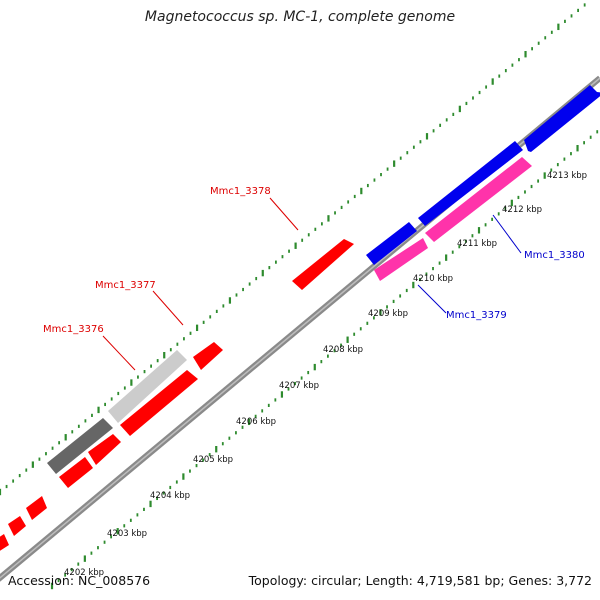 The image size is (600, 600). What do you see at coordinates (567, 176) in the screenshot?
I see `scale-label: 4213 kbp` at bounding box center [567, 176].